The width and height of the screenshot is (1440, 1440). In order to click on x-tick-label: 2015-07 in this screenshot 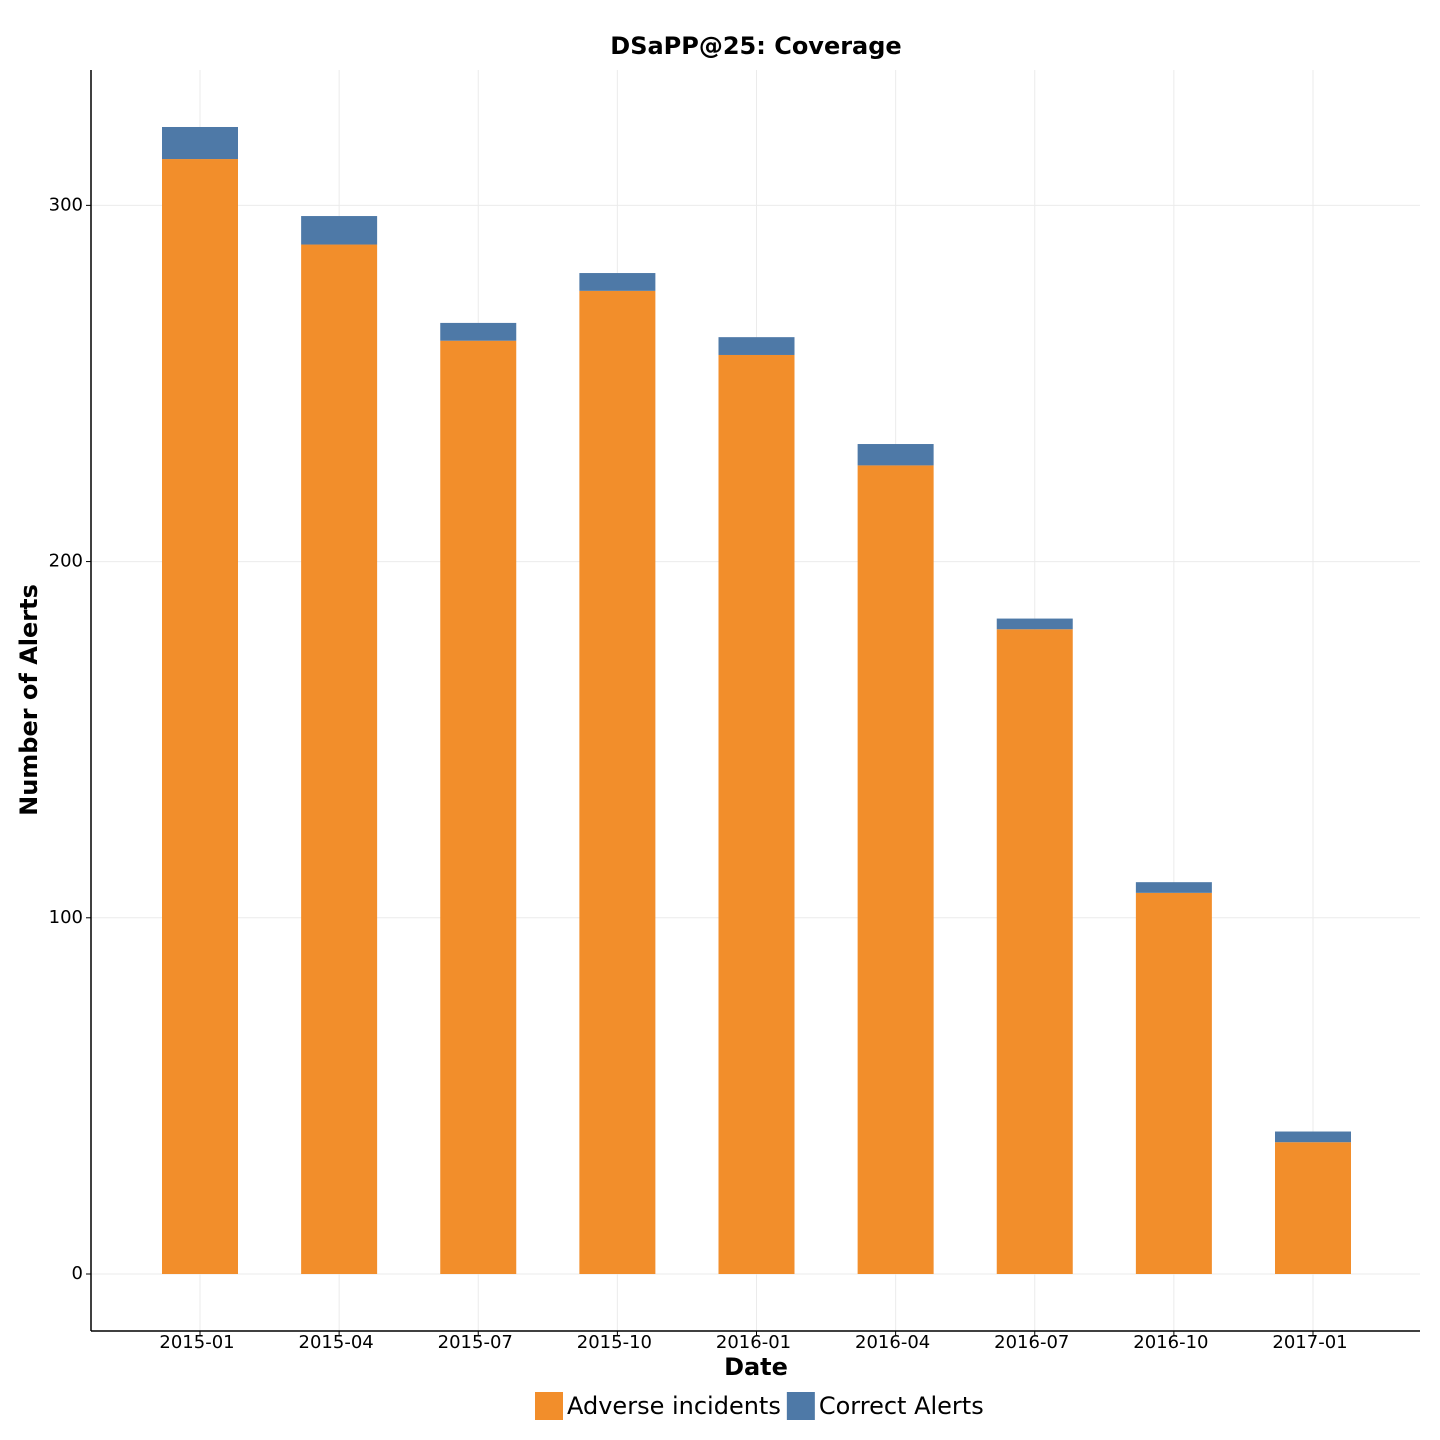, I will do `click(475, 1342)`.